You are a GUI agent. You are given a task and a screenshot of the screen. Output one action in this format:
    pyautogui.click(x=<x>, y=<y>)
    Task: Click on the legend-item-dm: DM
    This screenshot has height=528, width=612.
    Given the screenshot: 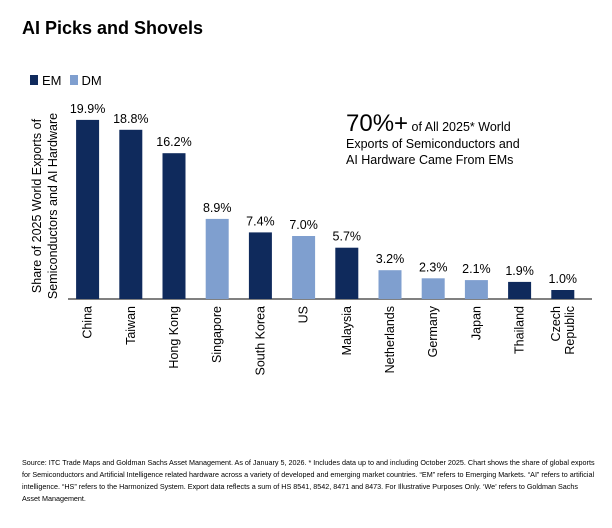 What is the action you would take?
    pyautogui.click(x=85, y=80)
    